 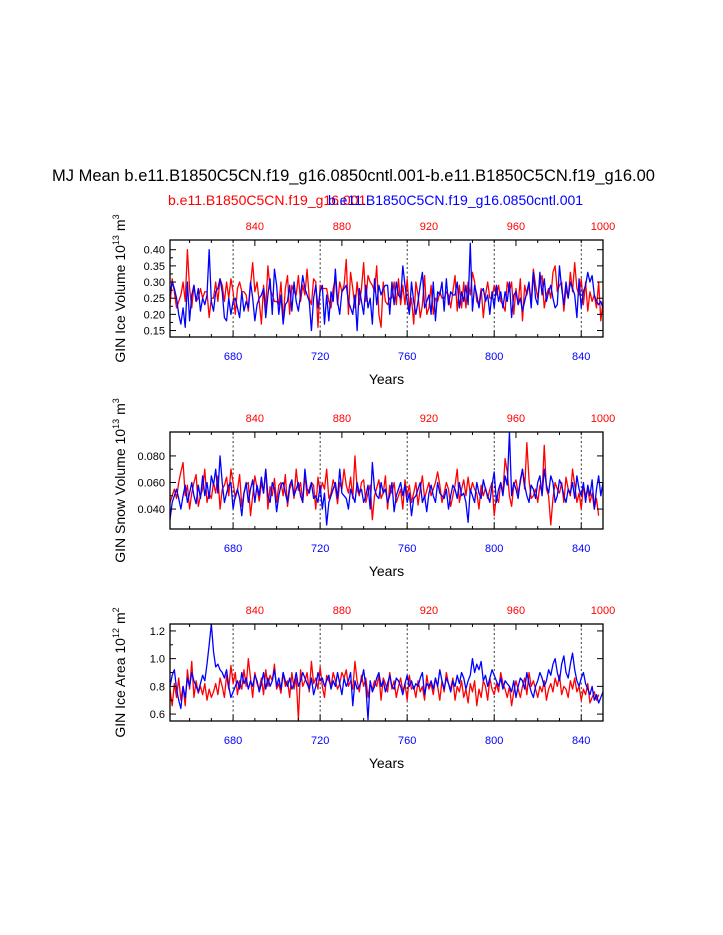 What do you see at coordinates (154, 299) in the screenshot?
I see `y-tick-label: 0.25` at bounding box center [154, 299].